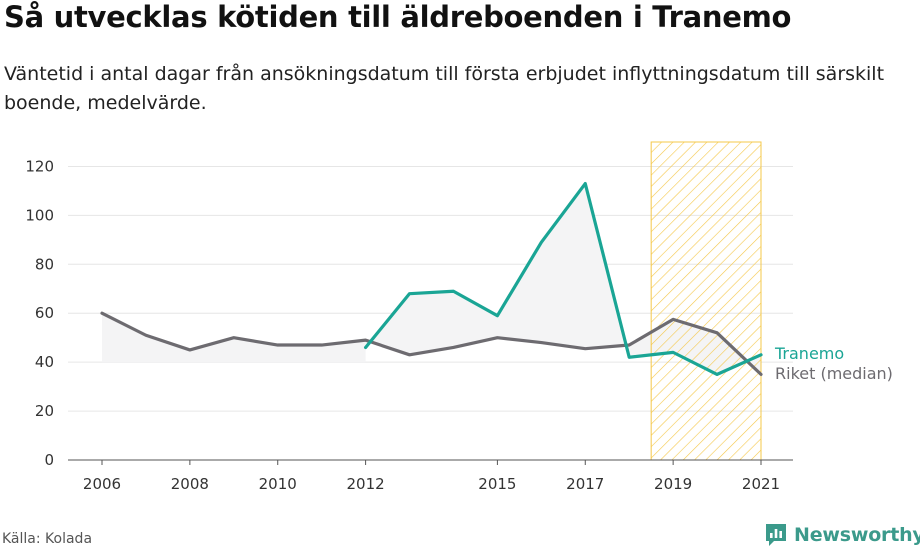  What do you see at coordinates (49, 460) in the screenshot?
I see `y-tick-label: 0` at bounding box center [49, 460].